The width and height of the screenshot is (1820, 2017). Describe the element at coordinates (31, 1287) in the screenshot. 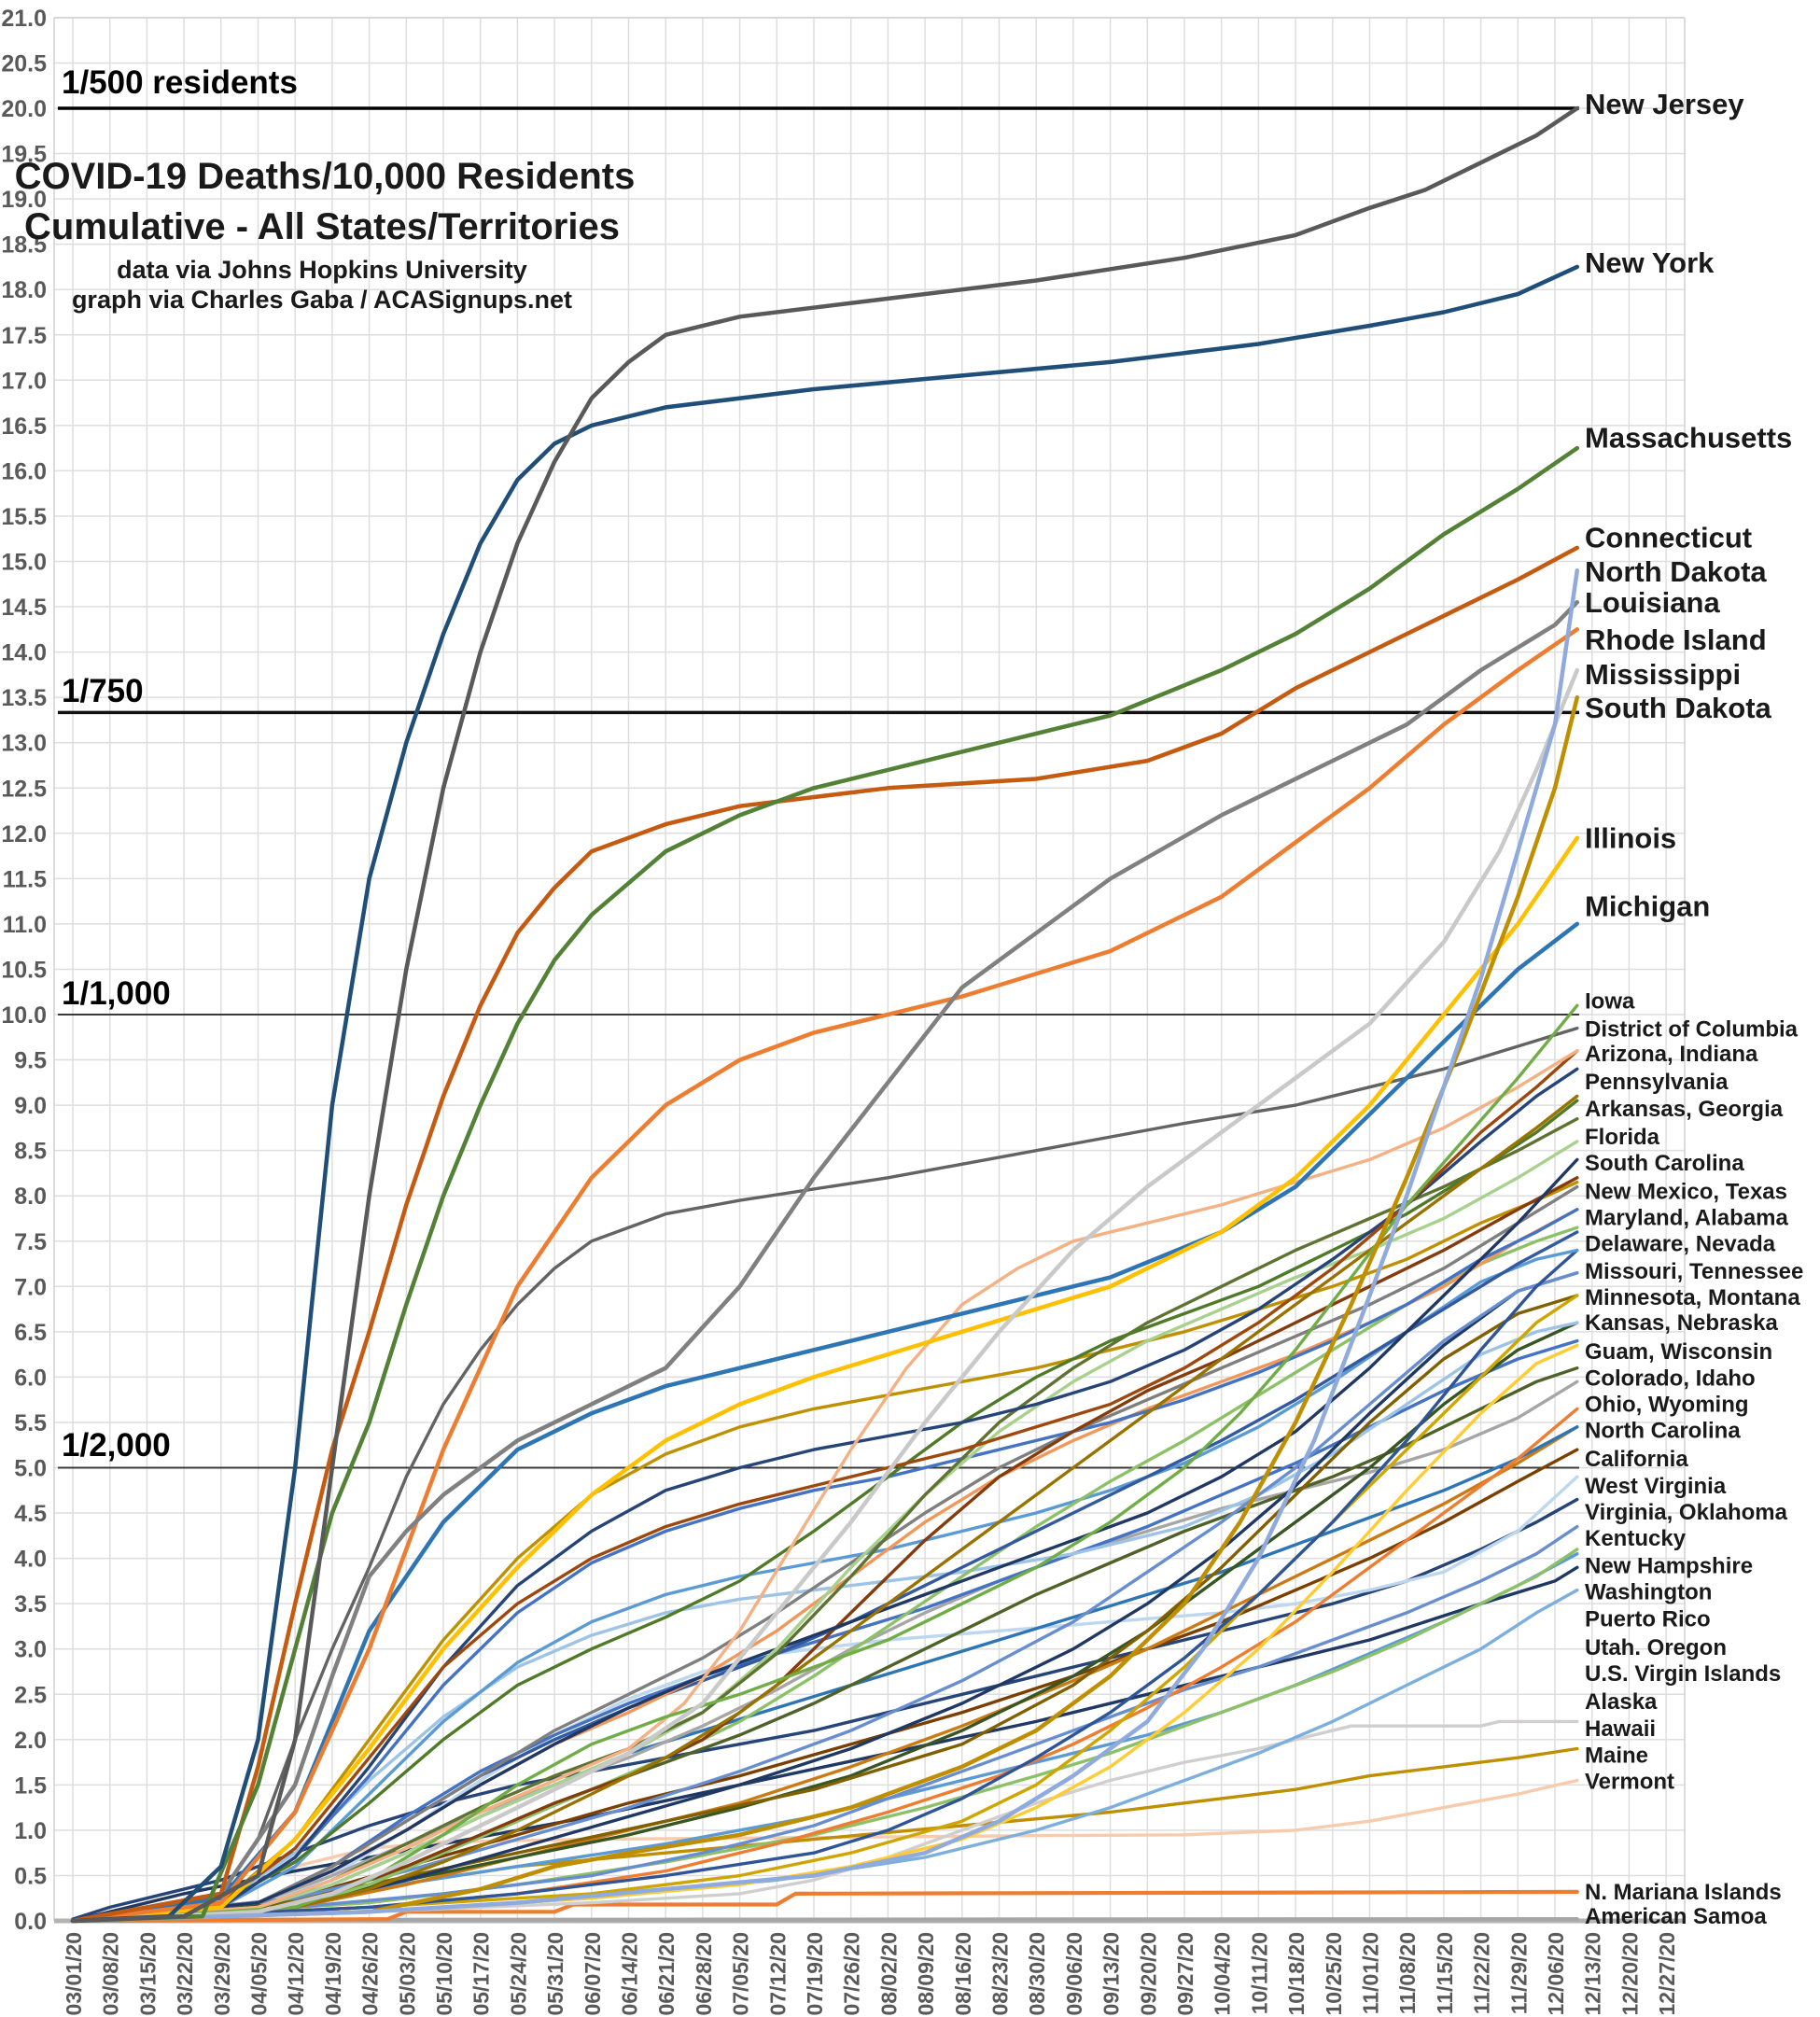

I see `y-tick-label: 7.0` at that location.